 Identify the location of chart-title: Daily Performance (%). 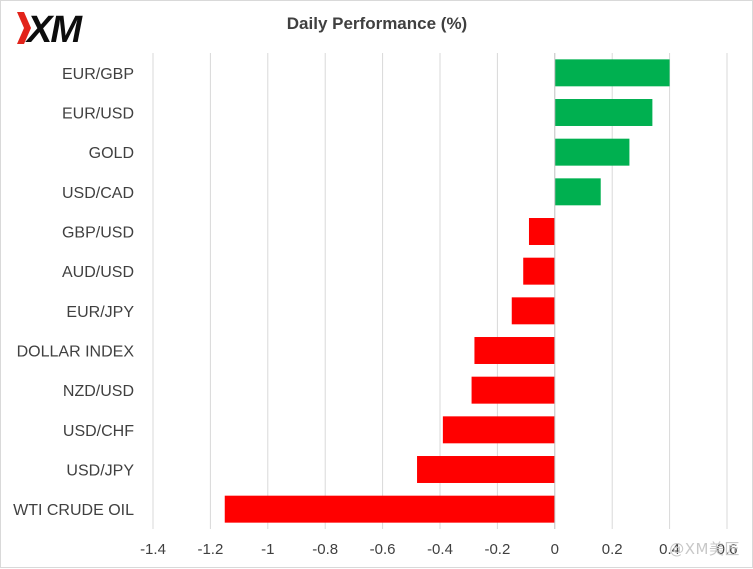
(377, 23).